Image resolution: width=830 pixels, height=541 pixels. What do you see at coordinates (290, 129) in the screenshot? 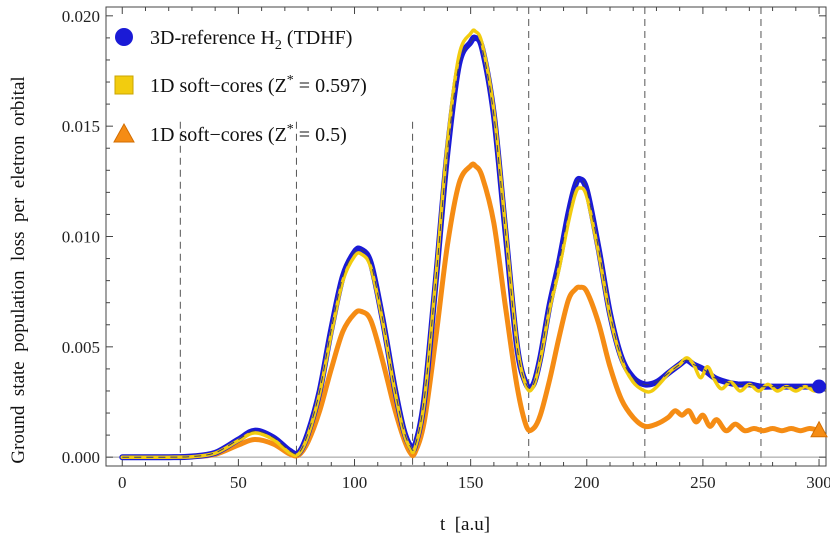
I see `legend-label-z05-sup: *` at bounding box center [290, 129].